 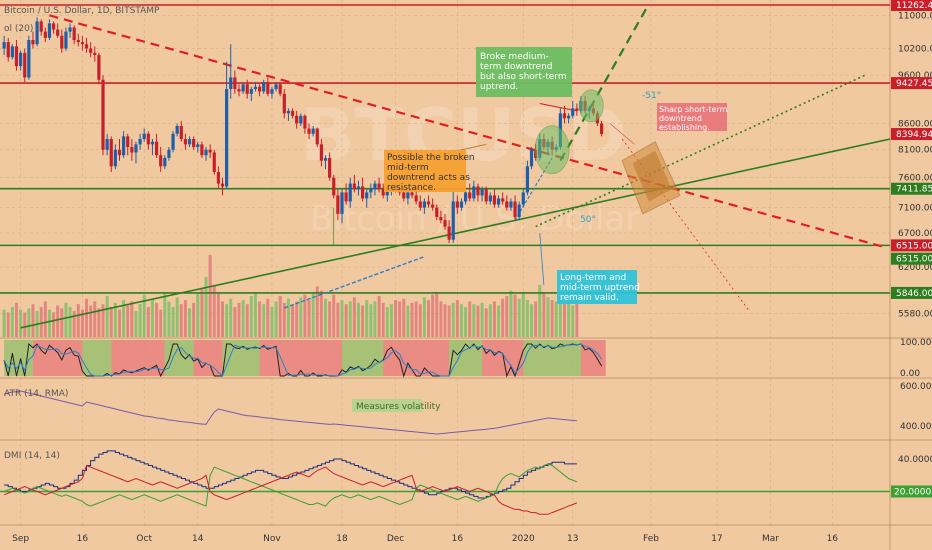 What do you see at coordinates (915, 151) in the screenshot?
I see `price-tick-label: 8100.00` at bounding box center [915, 151].